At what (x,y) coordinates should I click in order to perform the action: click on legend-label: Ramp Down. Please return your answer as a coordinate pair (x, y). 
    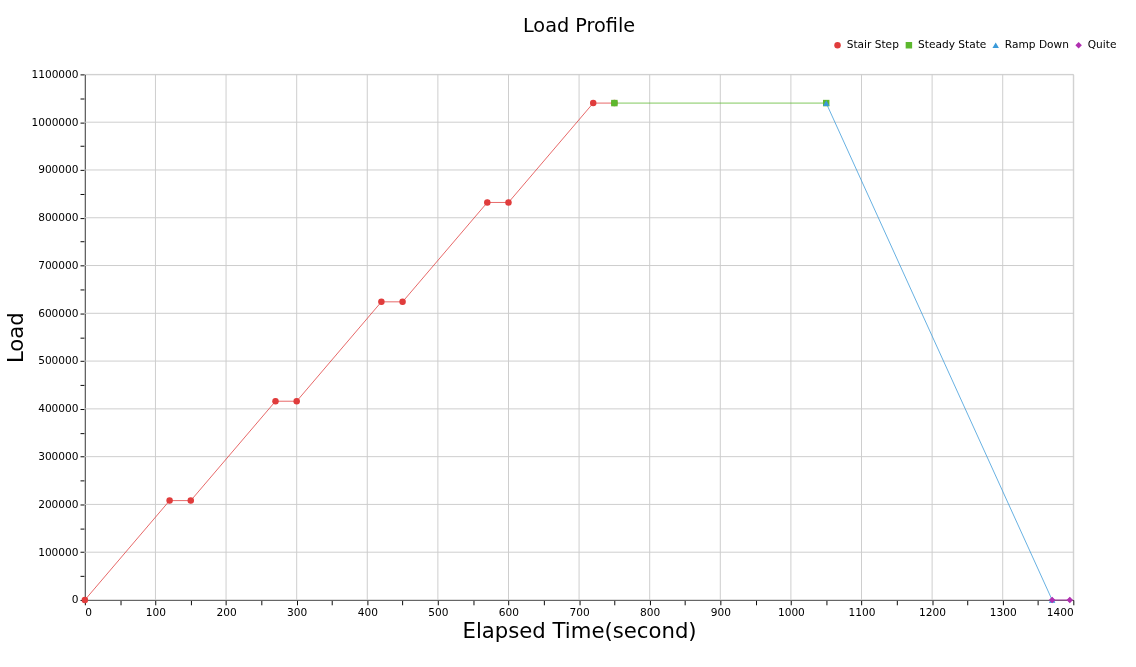
    Looking at the image, I should click on (1036, 44).